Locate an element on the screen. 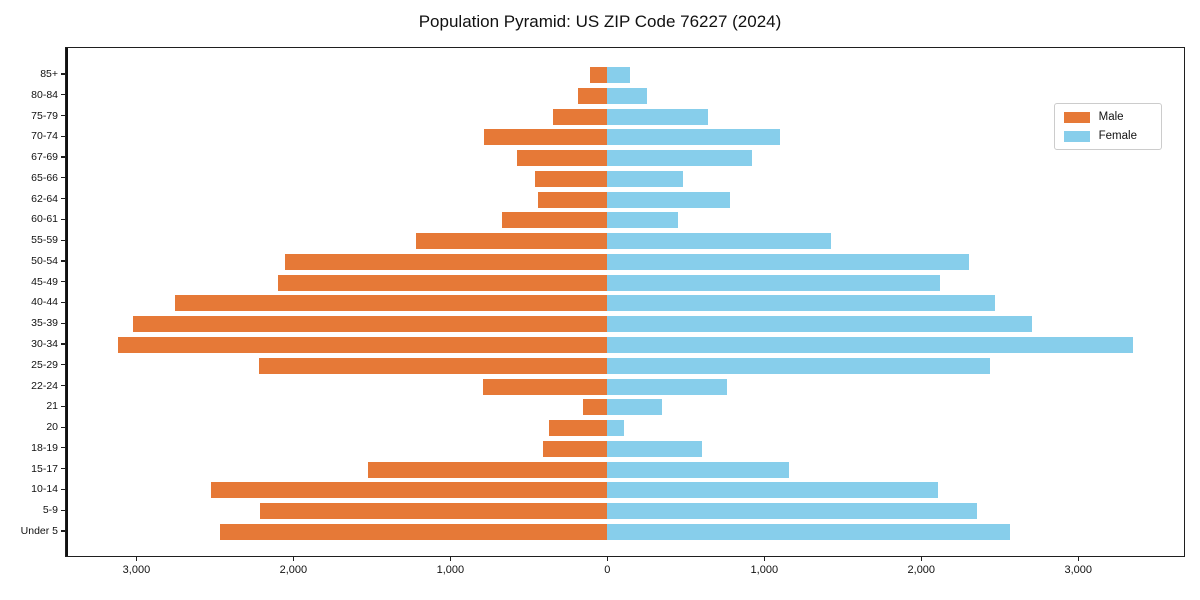 The width and height of the screenshot is (1200, 600). y-tick-label: 65-66 is located at coordinates (44, 177).